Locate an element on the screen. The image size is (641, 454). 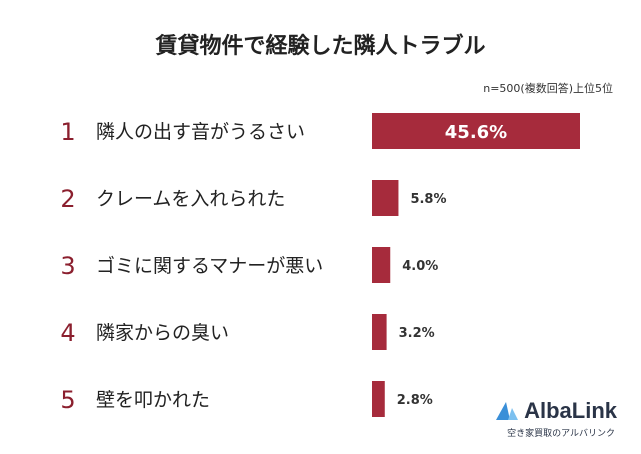
rank-number: 2 is located at coordinates (67, 199).